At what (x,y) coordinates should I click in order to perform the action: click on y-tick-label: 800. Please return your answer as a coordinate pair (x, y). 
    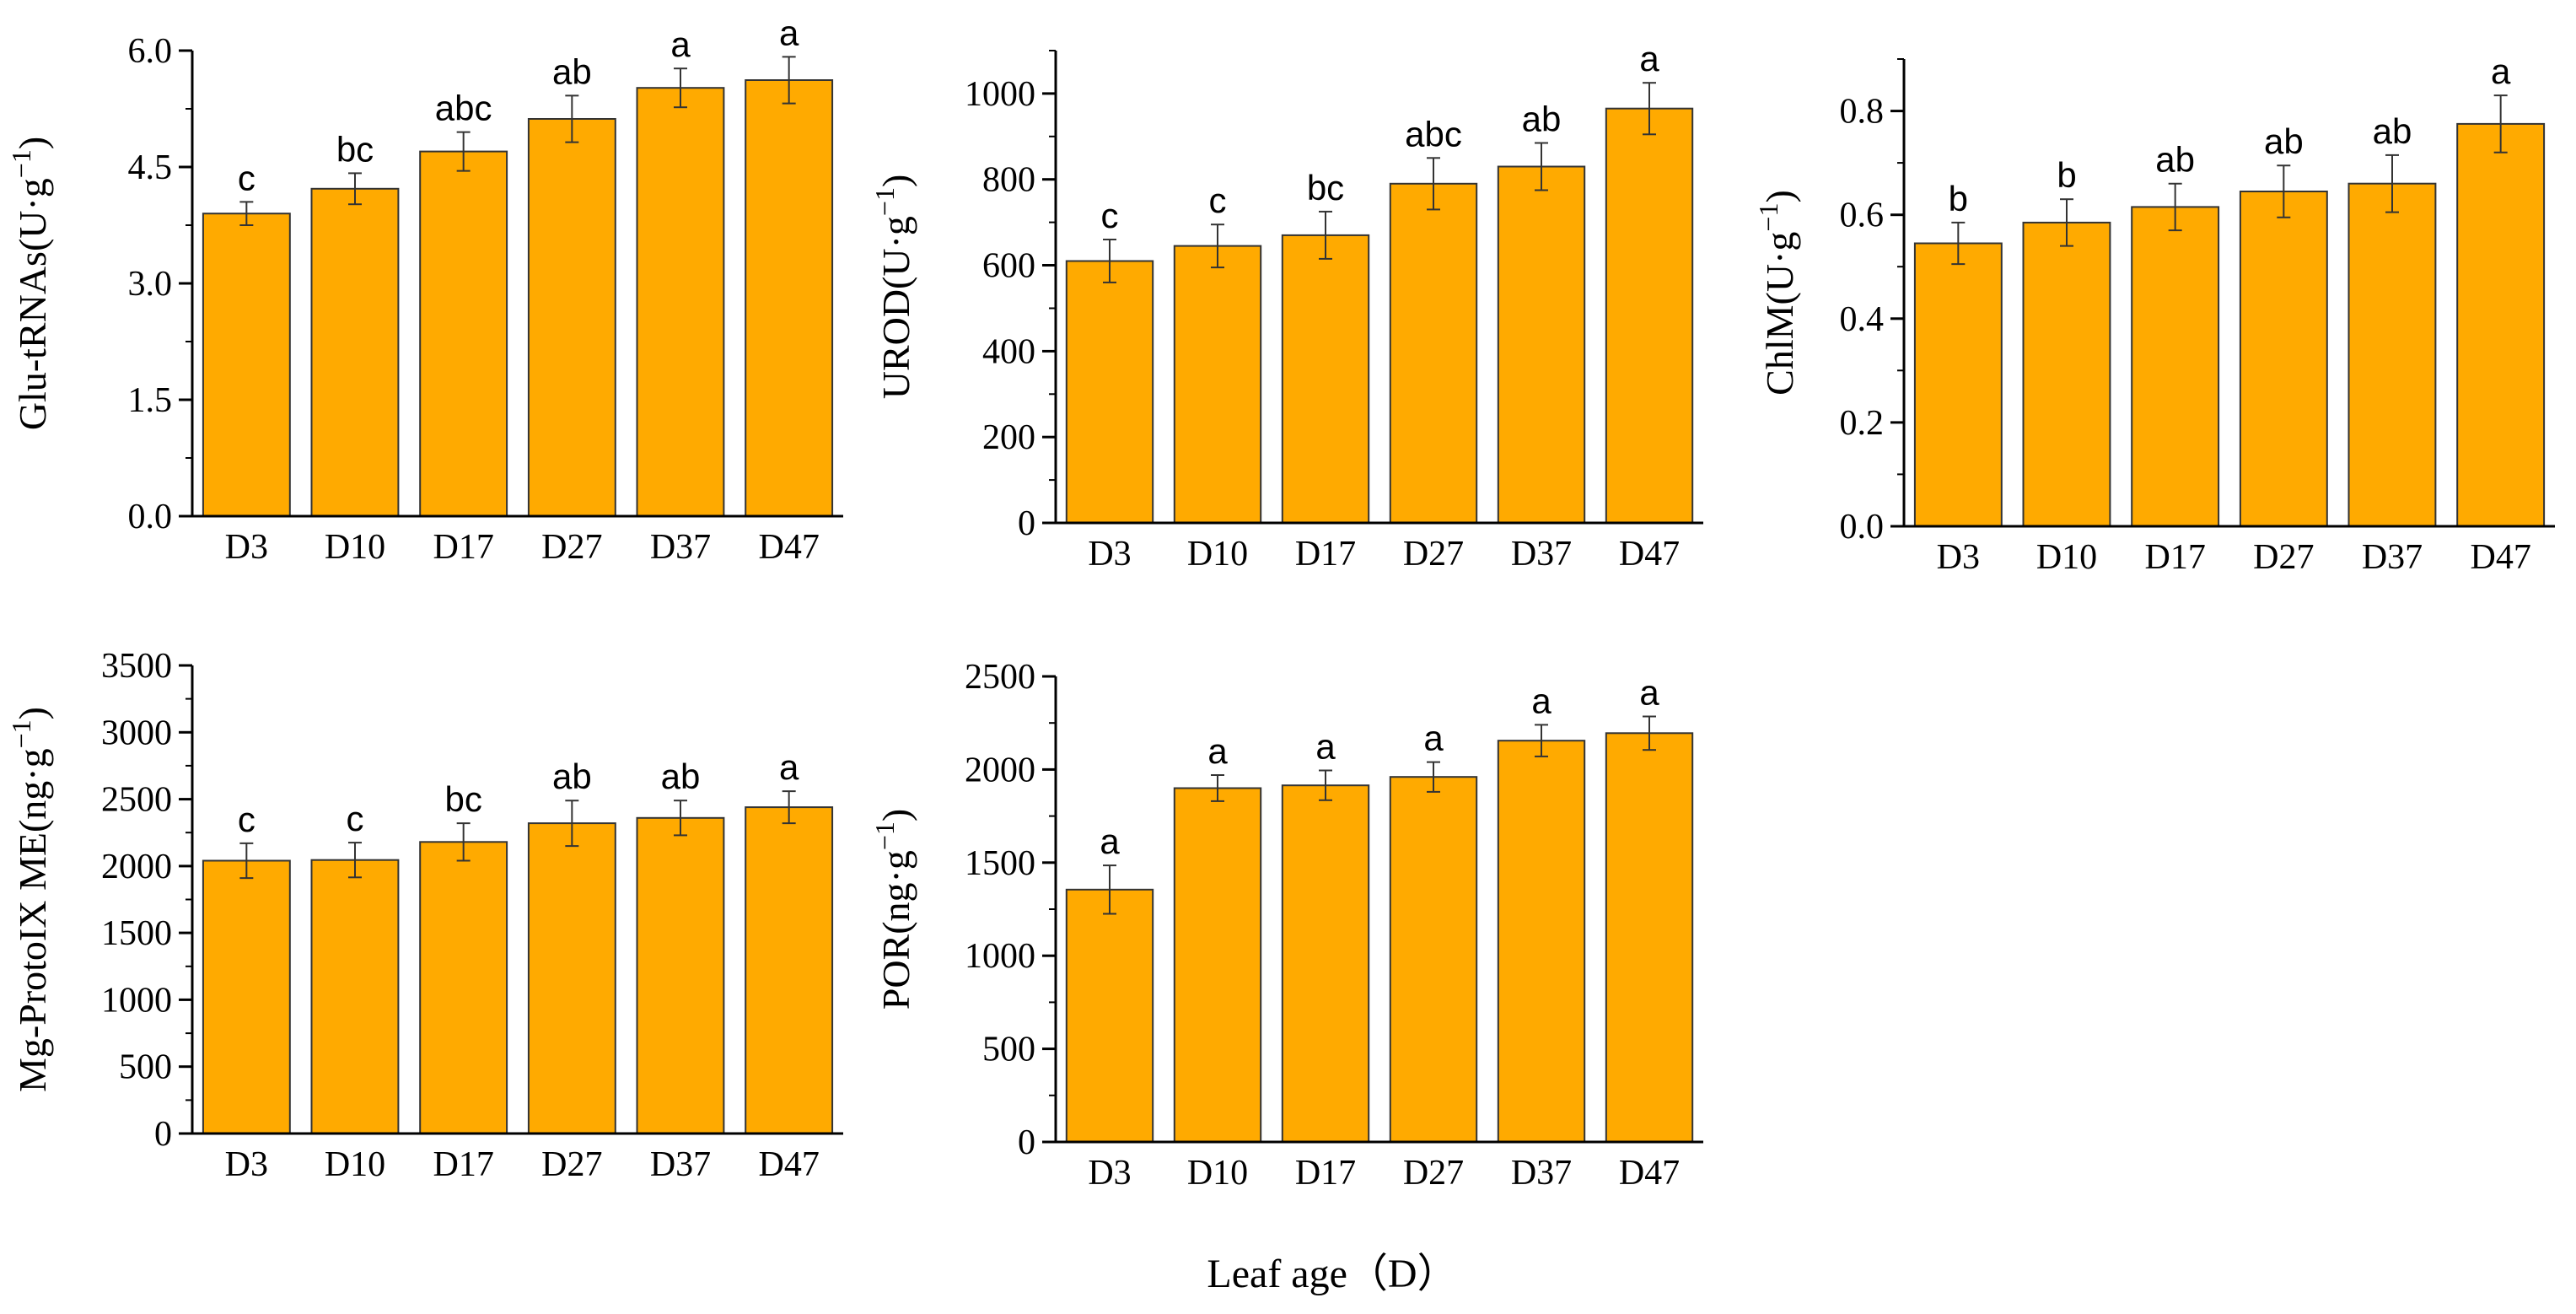
    Looking at the image, I should click on (1008, 181).